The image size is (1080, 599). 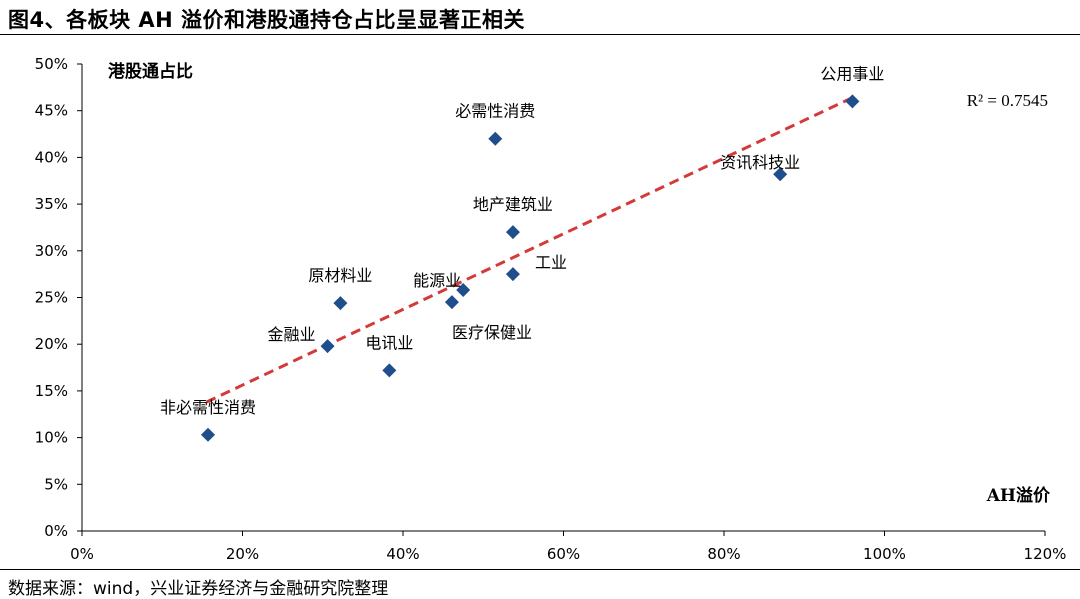 What do you see at coordinates (51, 391) in the screenshot?
I see `y-tick-label: 15%` at bounding box center [51, 391].